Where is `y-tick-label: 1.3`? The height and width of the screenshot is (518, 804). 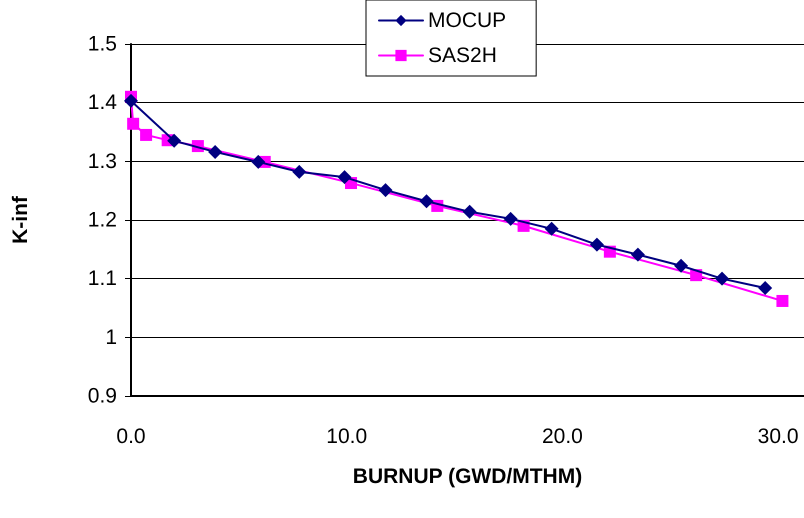 y-tick-label: 1.3 is located at coordinates (102, 161).